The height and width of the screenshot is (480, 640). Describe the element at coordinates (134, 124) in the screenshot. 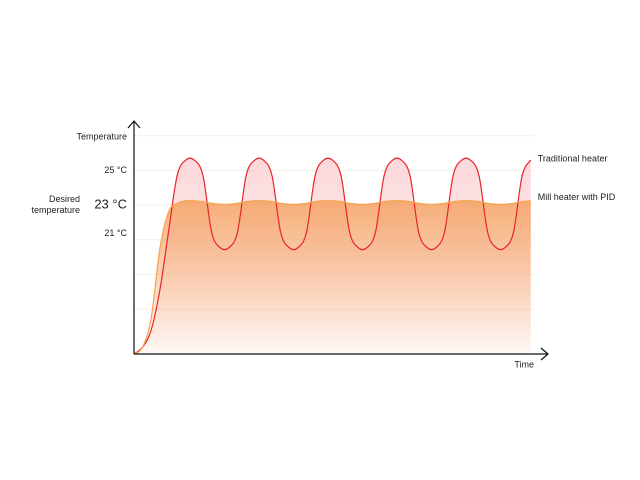

I see `y-arrow` at that location.